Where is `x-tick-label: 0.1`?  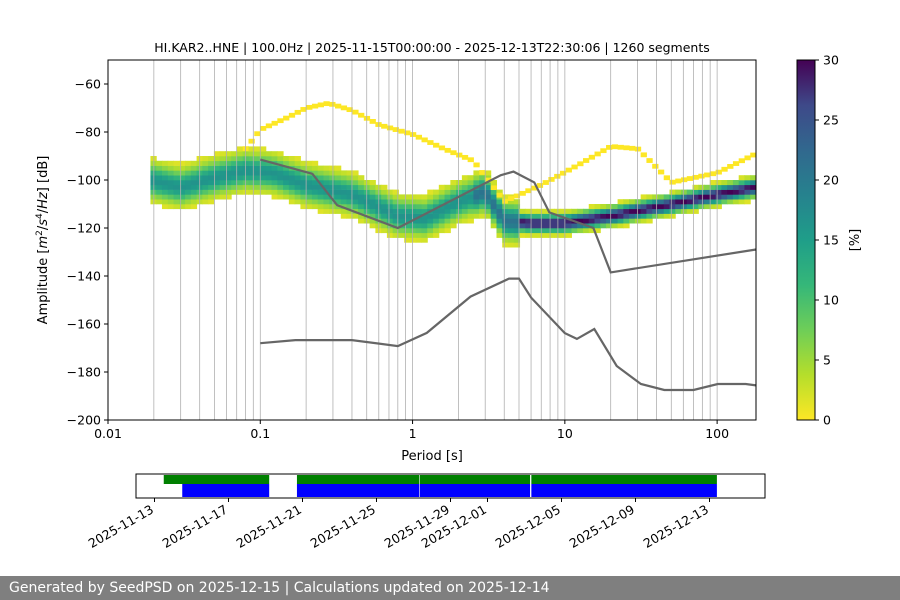 x-tick-label: 0.1 is located at coordinates (260, 433).